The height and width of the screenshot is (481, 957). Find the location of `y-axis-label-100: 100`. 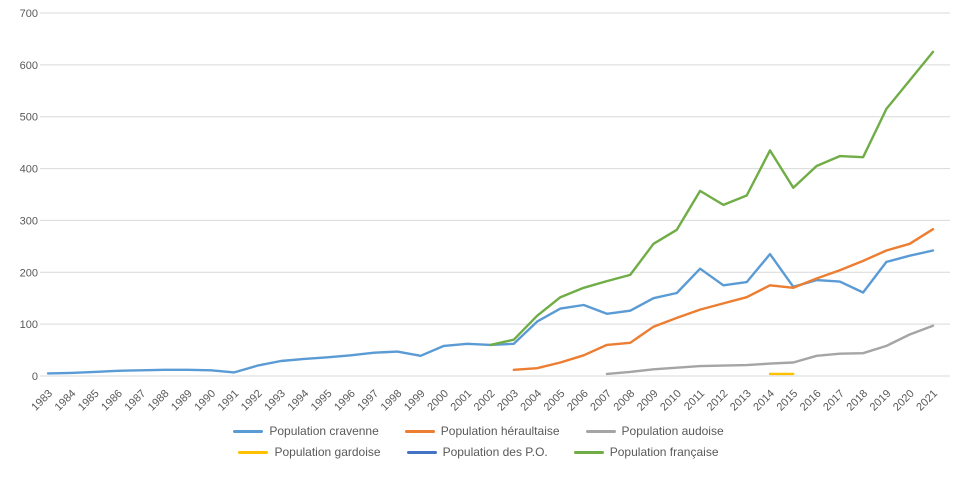

y-axis-label-100: 100 is located at coordinates (29, 325).